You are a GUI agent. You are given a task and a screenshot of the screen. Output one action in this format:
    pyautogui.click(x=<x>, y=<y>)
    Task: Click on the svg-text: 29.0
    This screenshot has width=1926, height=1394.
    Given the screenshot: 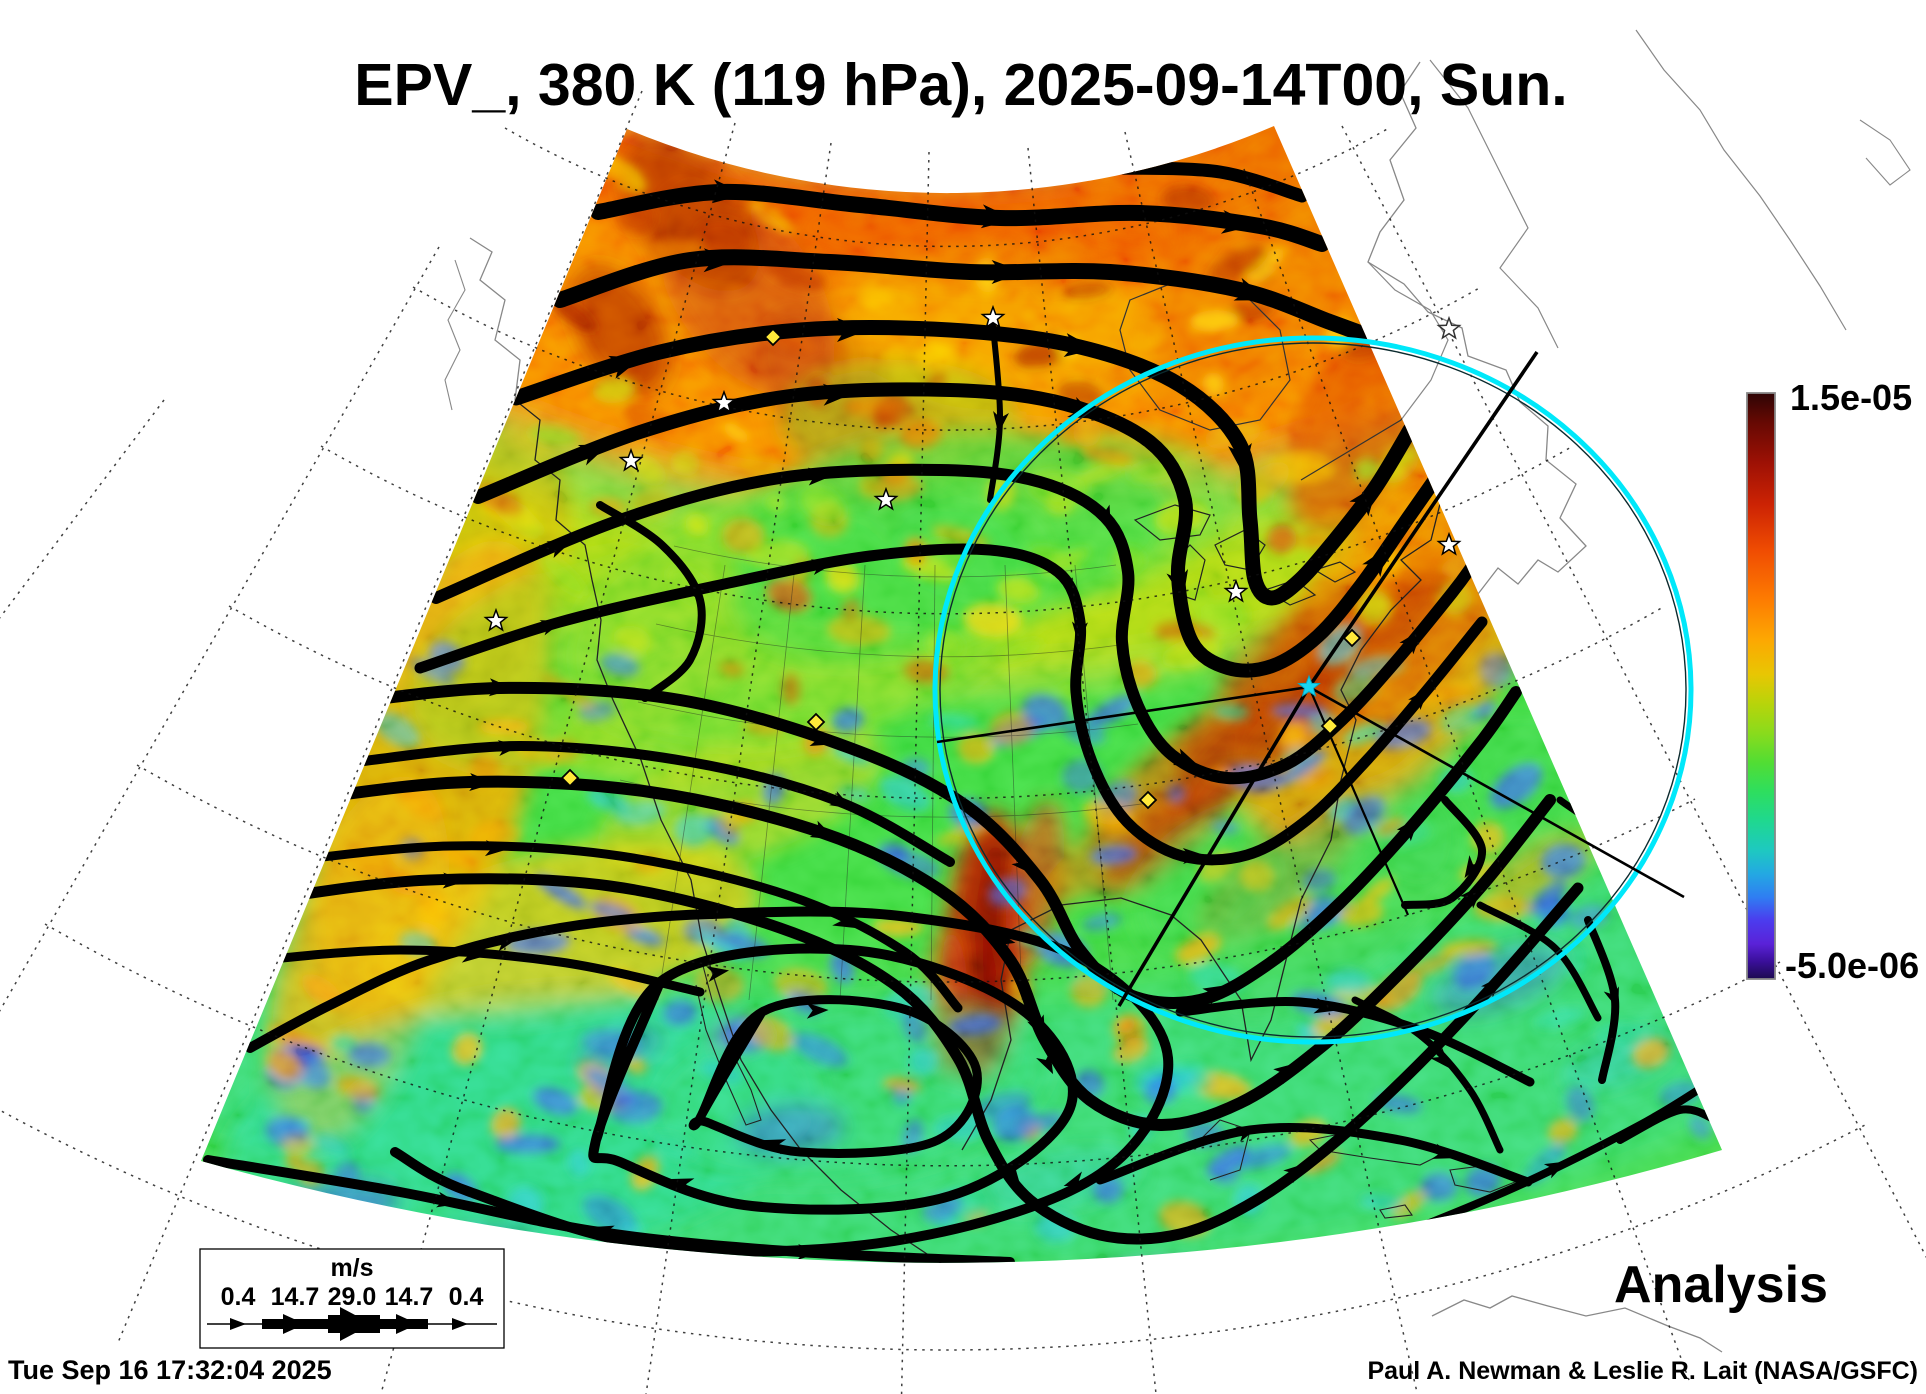 What is the action you would take?
    pyautogui.click(x=352, y=1297)
    